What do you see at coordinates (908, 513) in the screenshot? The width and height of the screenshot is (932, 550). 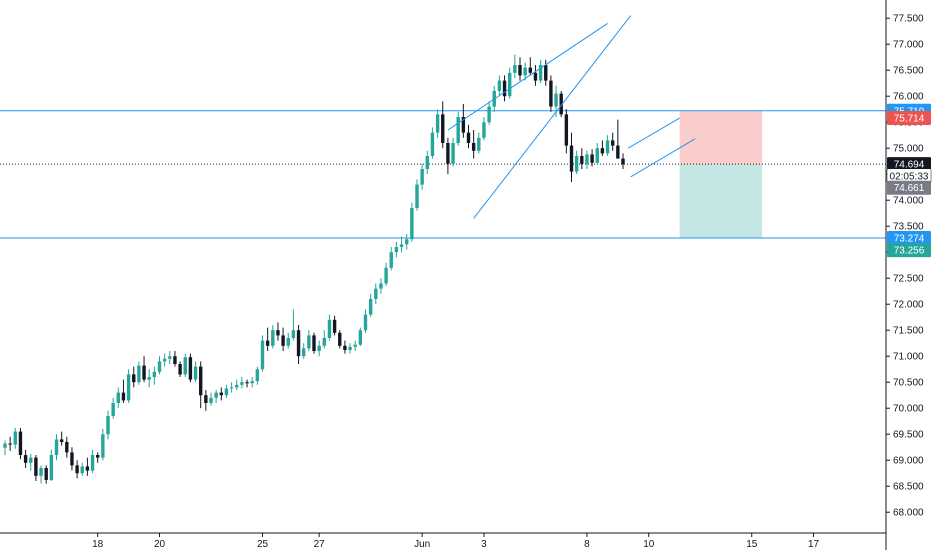 I see `price-tick-label: 68.000` at bounding box center [908, 513].